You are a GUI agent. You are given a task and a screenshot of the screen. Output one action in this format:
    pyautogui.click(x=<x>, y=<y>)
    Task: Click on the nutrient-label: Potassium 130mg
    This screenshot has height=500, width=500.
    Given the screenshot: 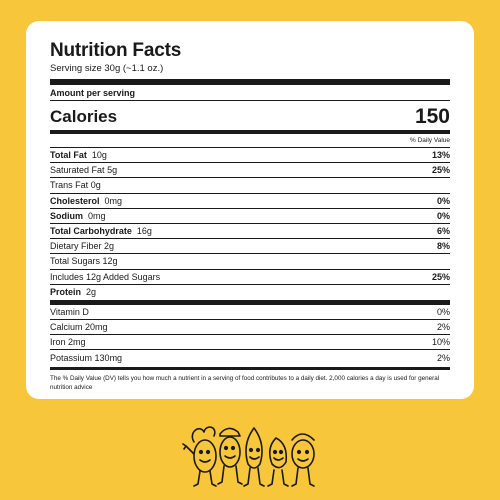 What is the action you would take?
    pyautogui.click(x=86, y=358)
    